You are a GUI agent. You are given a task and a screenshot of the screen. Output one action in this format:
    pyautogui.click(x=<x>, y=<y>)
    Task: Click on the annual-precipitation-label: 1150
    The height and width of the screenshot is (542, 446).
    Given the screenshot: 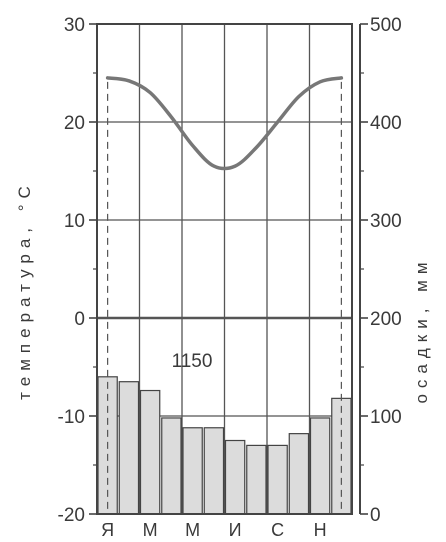 What is the action you would take?
    pyautogui.click(x=192, y=361)
    